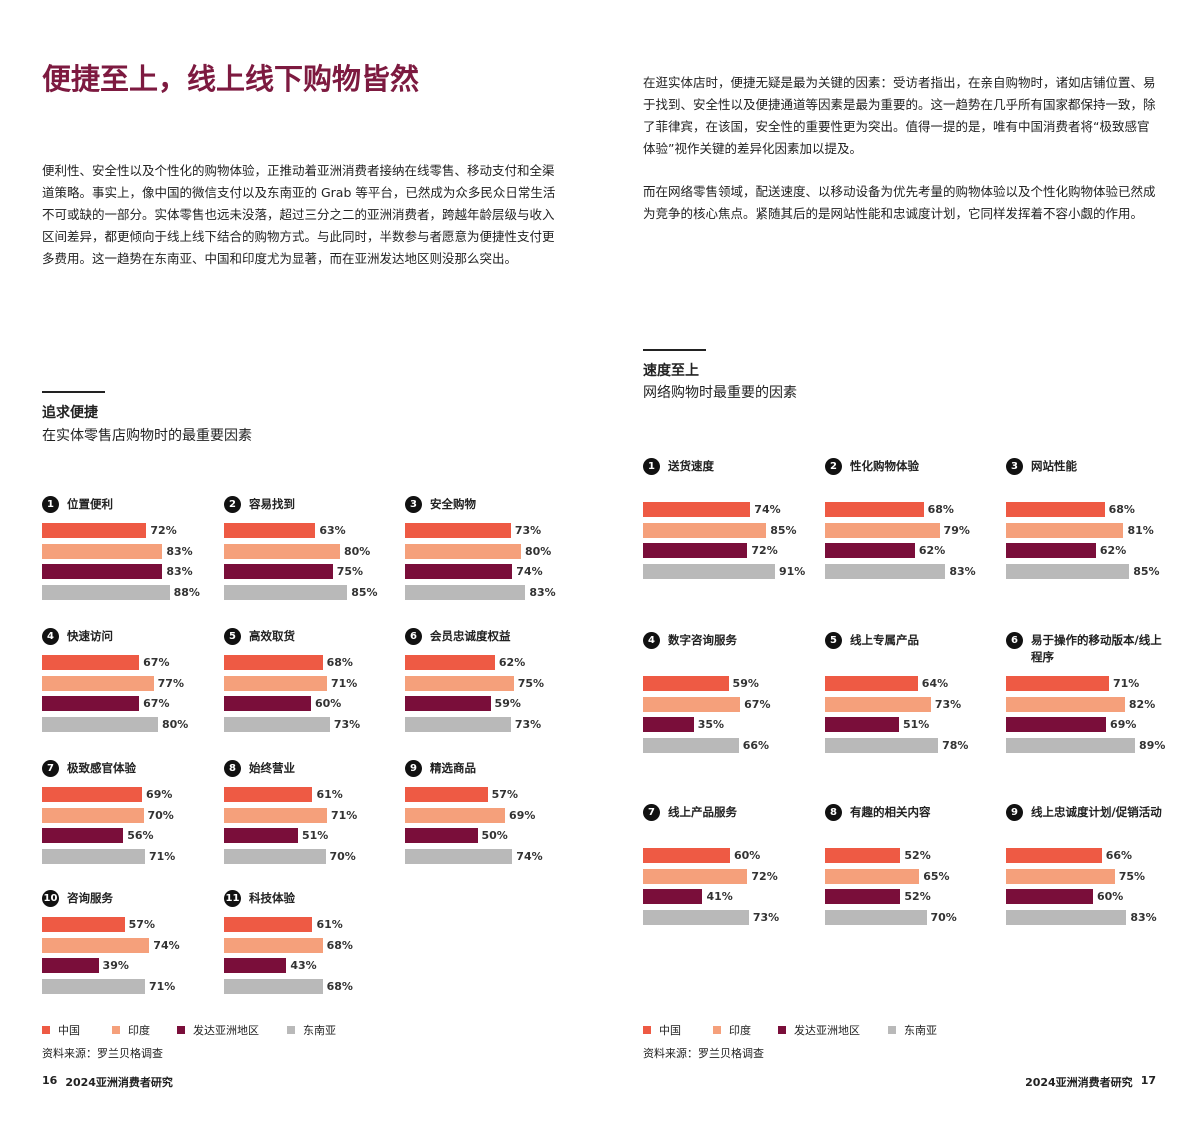 This screenshot has height=1129, width=1200. What do you see at coordinates (792, 571) in the screenshot?
I see `value-label: 91%` at bounding box center [792, 571].